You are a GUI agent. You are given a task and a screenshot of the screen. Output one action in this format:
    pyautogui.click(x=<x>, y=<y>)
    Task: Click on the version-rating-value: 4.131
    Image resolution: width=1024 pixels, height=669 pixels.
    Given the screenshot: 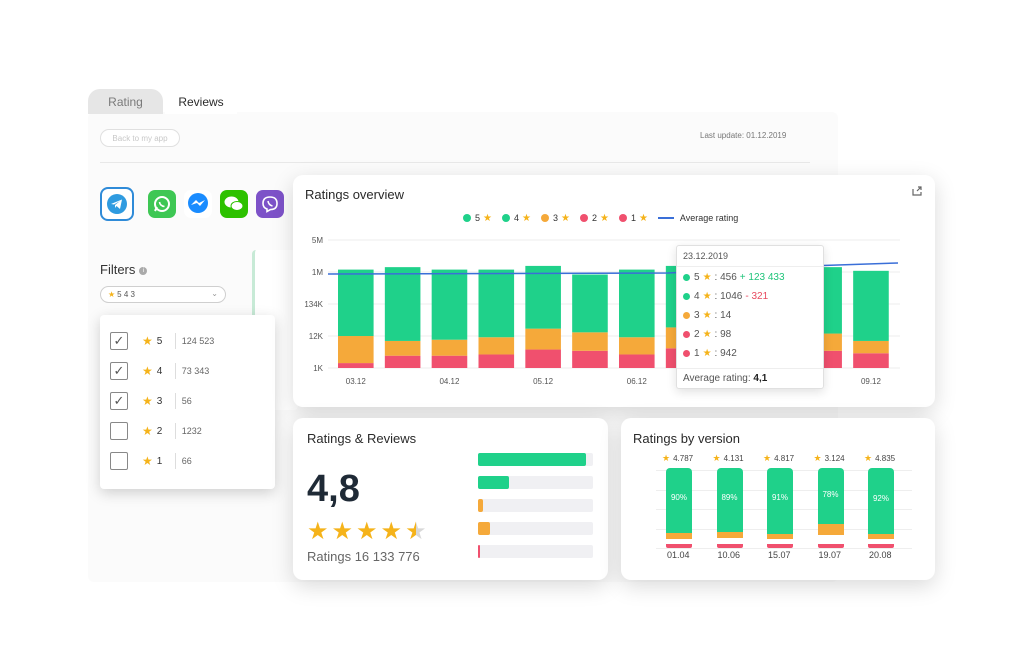 What is the action you would take?
    pyautogui.click(x=733, y=458)
    